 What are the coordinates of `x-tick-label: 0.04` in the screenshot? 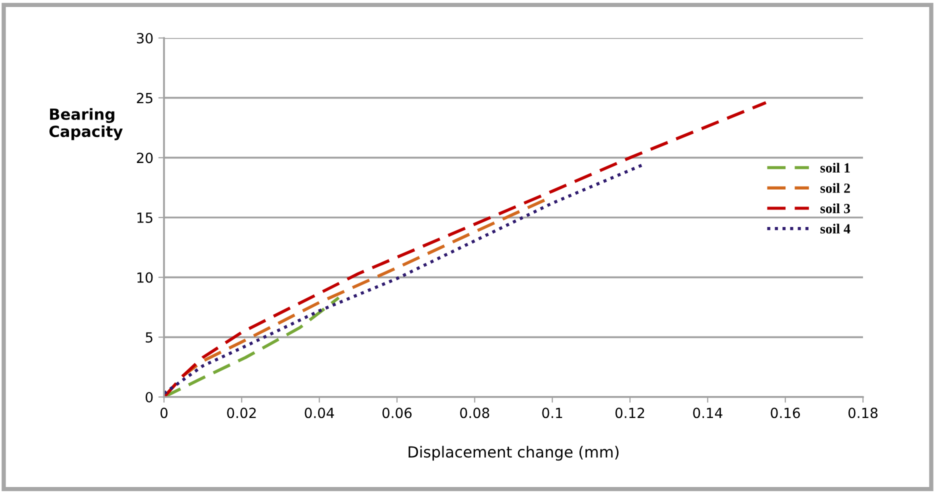 It's located at (319, 413).